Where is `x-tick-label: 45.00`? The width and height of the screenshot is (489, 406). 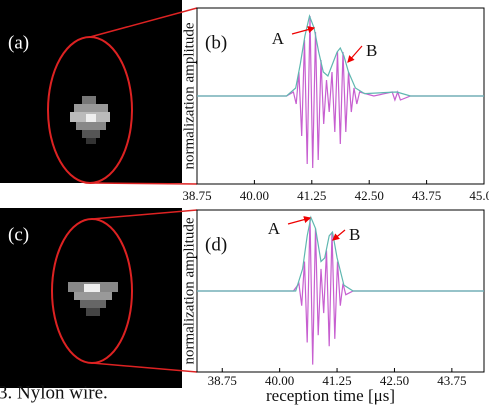
x-tick-label: 45.00 is located at coordinates (479, 195).